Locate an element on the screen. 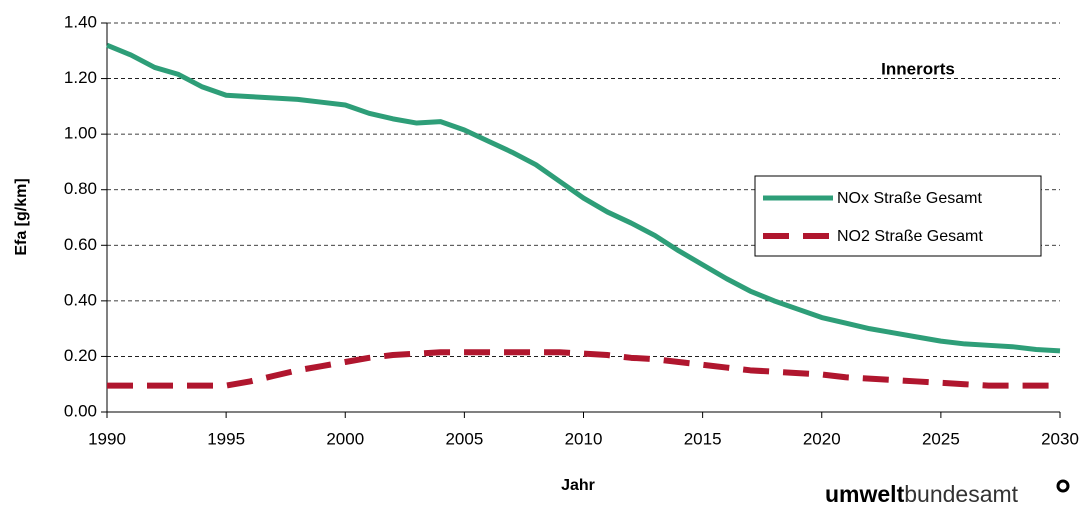  x-tick-label: 1995 is located at coordinates (226, 438).